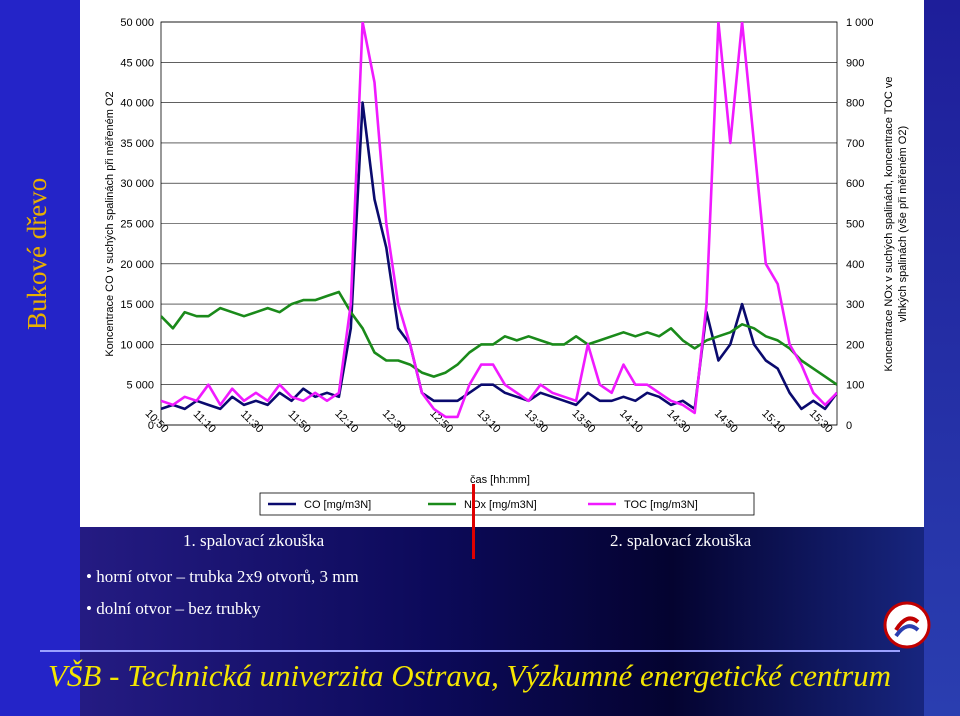 The width and height of the screenshot is (960, 716). I want to click on first-trial-label: 1. spalovací zkouška, so click(254, 540).